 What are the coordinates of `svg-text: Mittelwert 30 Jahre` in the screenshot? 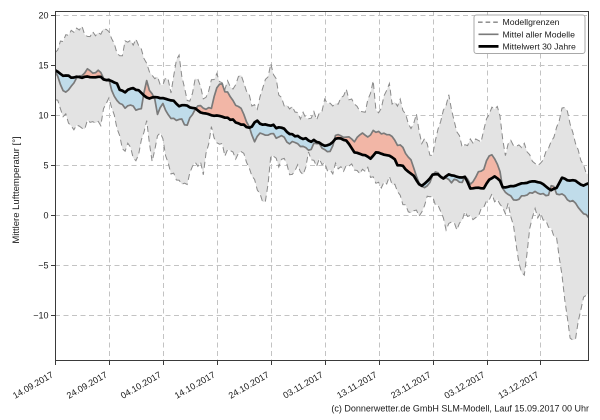 It's located at (540, 46).